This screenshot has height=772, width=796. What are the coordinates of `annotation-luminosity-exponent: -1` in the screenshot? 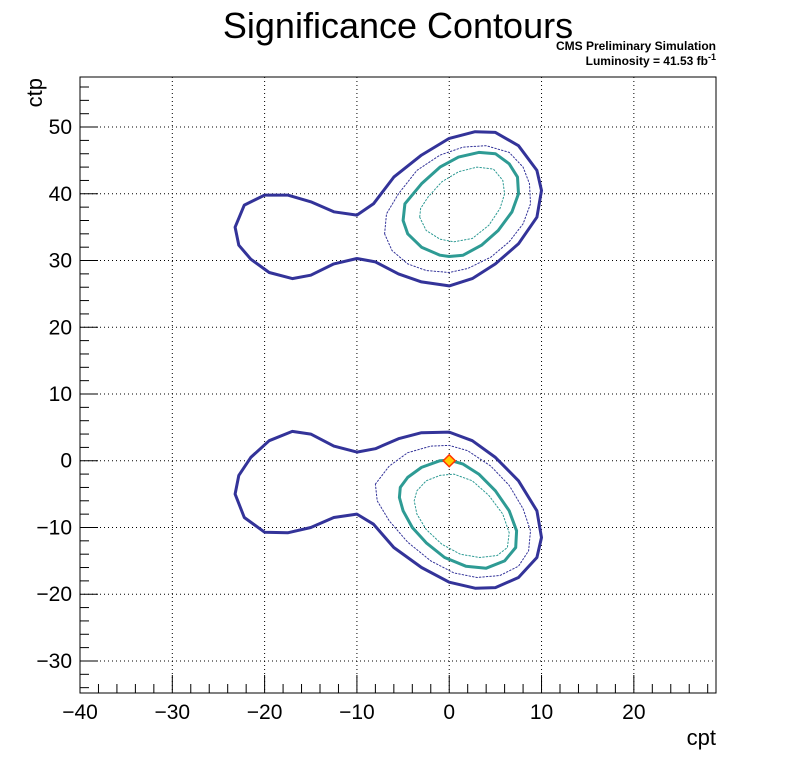 It's located at (712, 57).